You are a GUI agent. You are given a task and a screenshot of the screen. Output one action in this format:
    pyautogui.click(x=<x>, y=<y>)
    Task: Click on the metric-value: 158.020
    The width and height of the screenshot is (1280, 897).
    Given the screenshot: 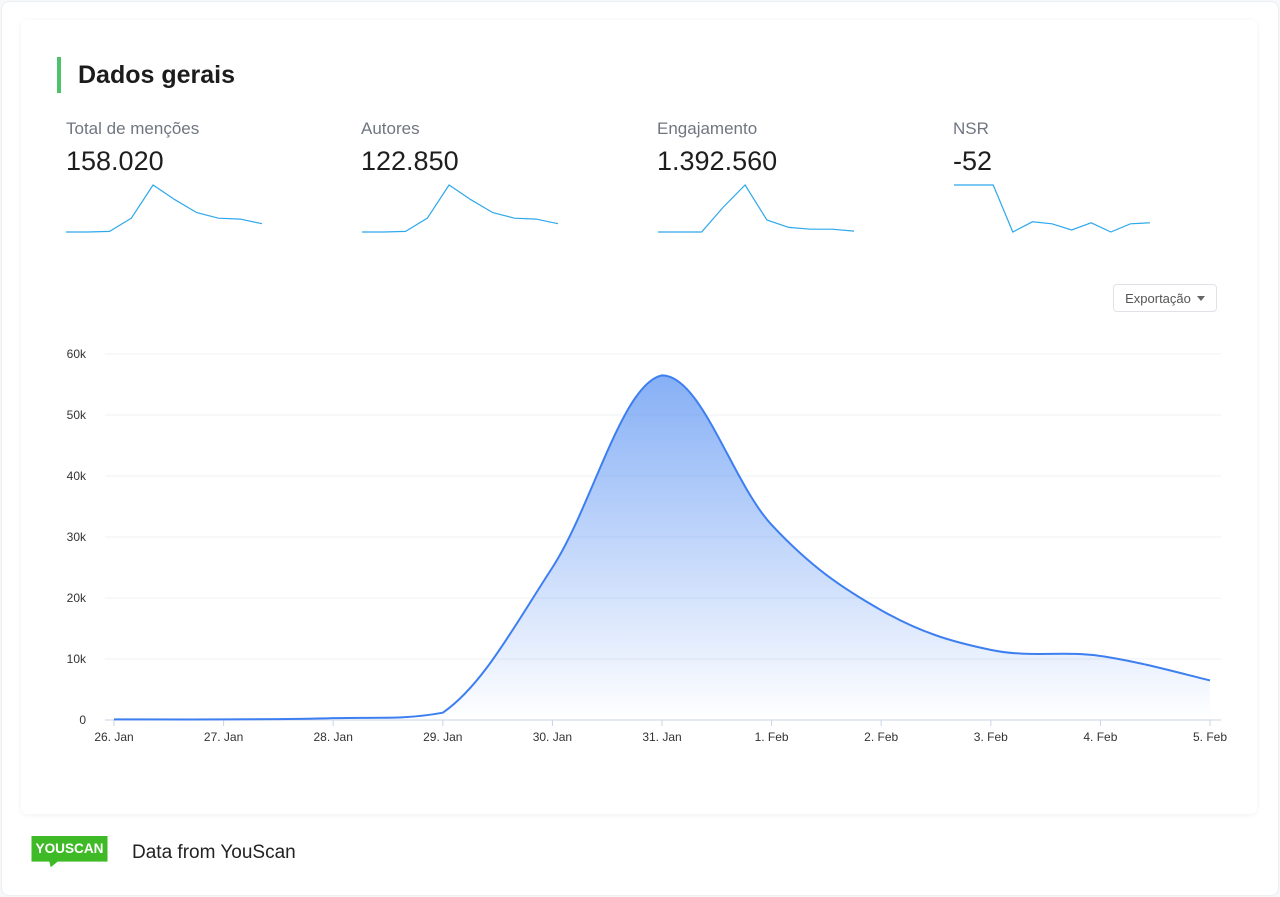 What is the action you would take?
    pyautogui.click(x=115, y=161)
    